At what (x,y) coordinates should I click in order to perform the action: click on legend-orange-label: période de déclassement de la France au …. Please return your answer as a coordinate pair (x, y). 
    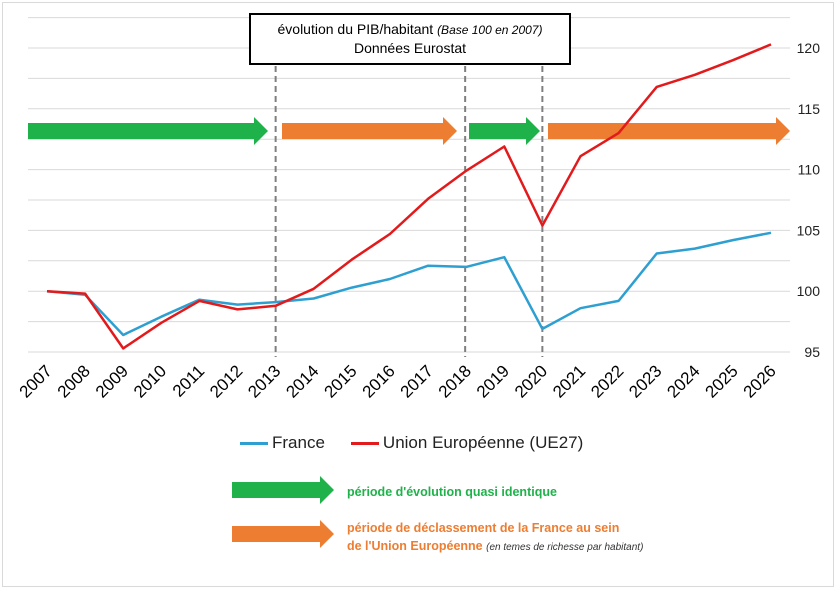
    Looking at the image, I should click on (495, 538).